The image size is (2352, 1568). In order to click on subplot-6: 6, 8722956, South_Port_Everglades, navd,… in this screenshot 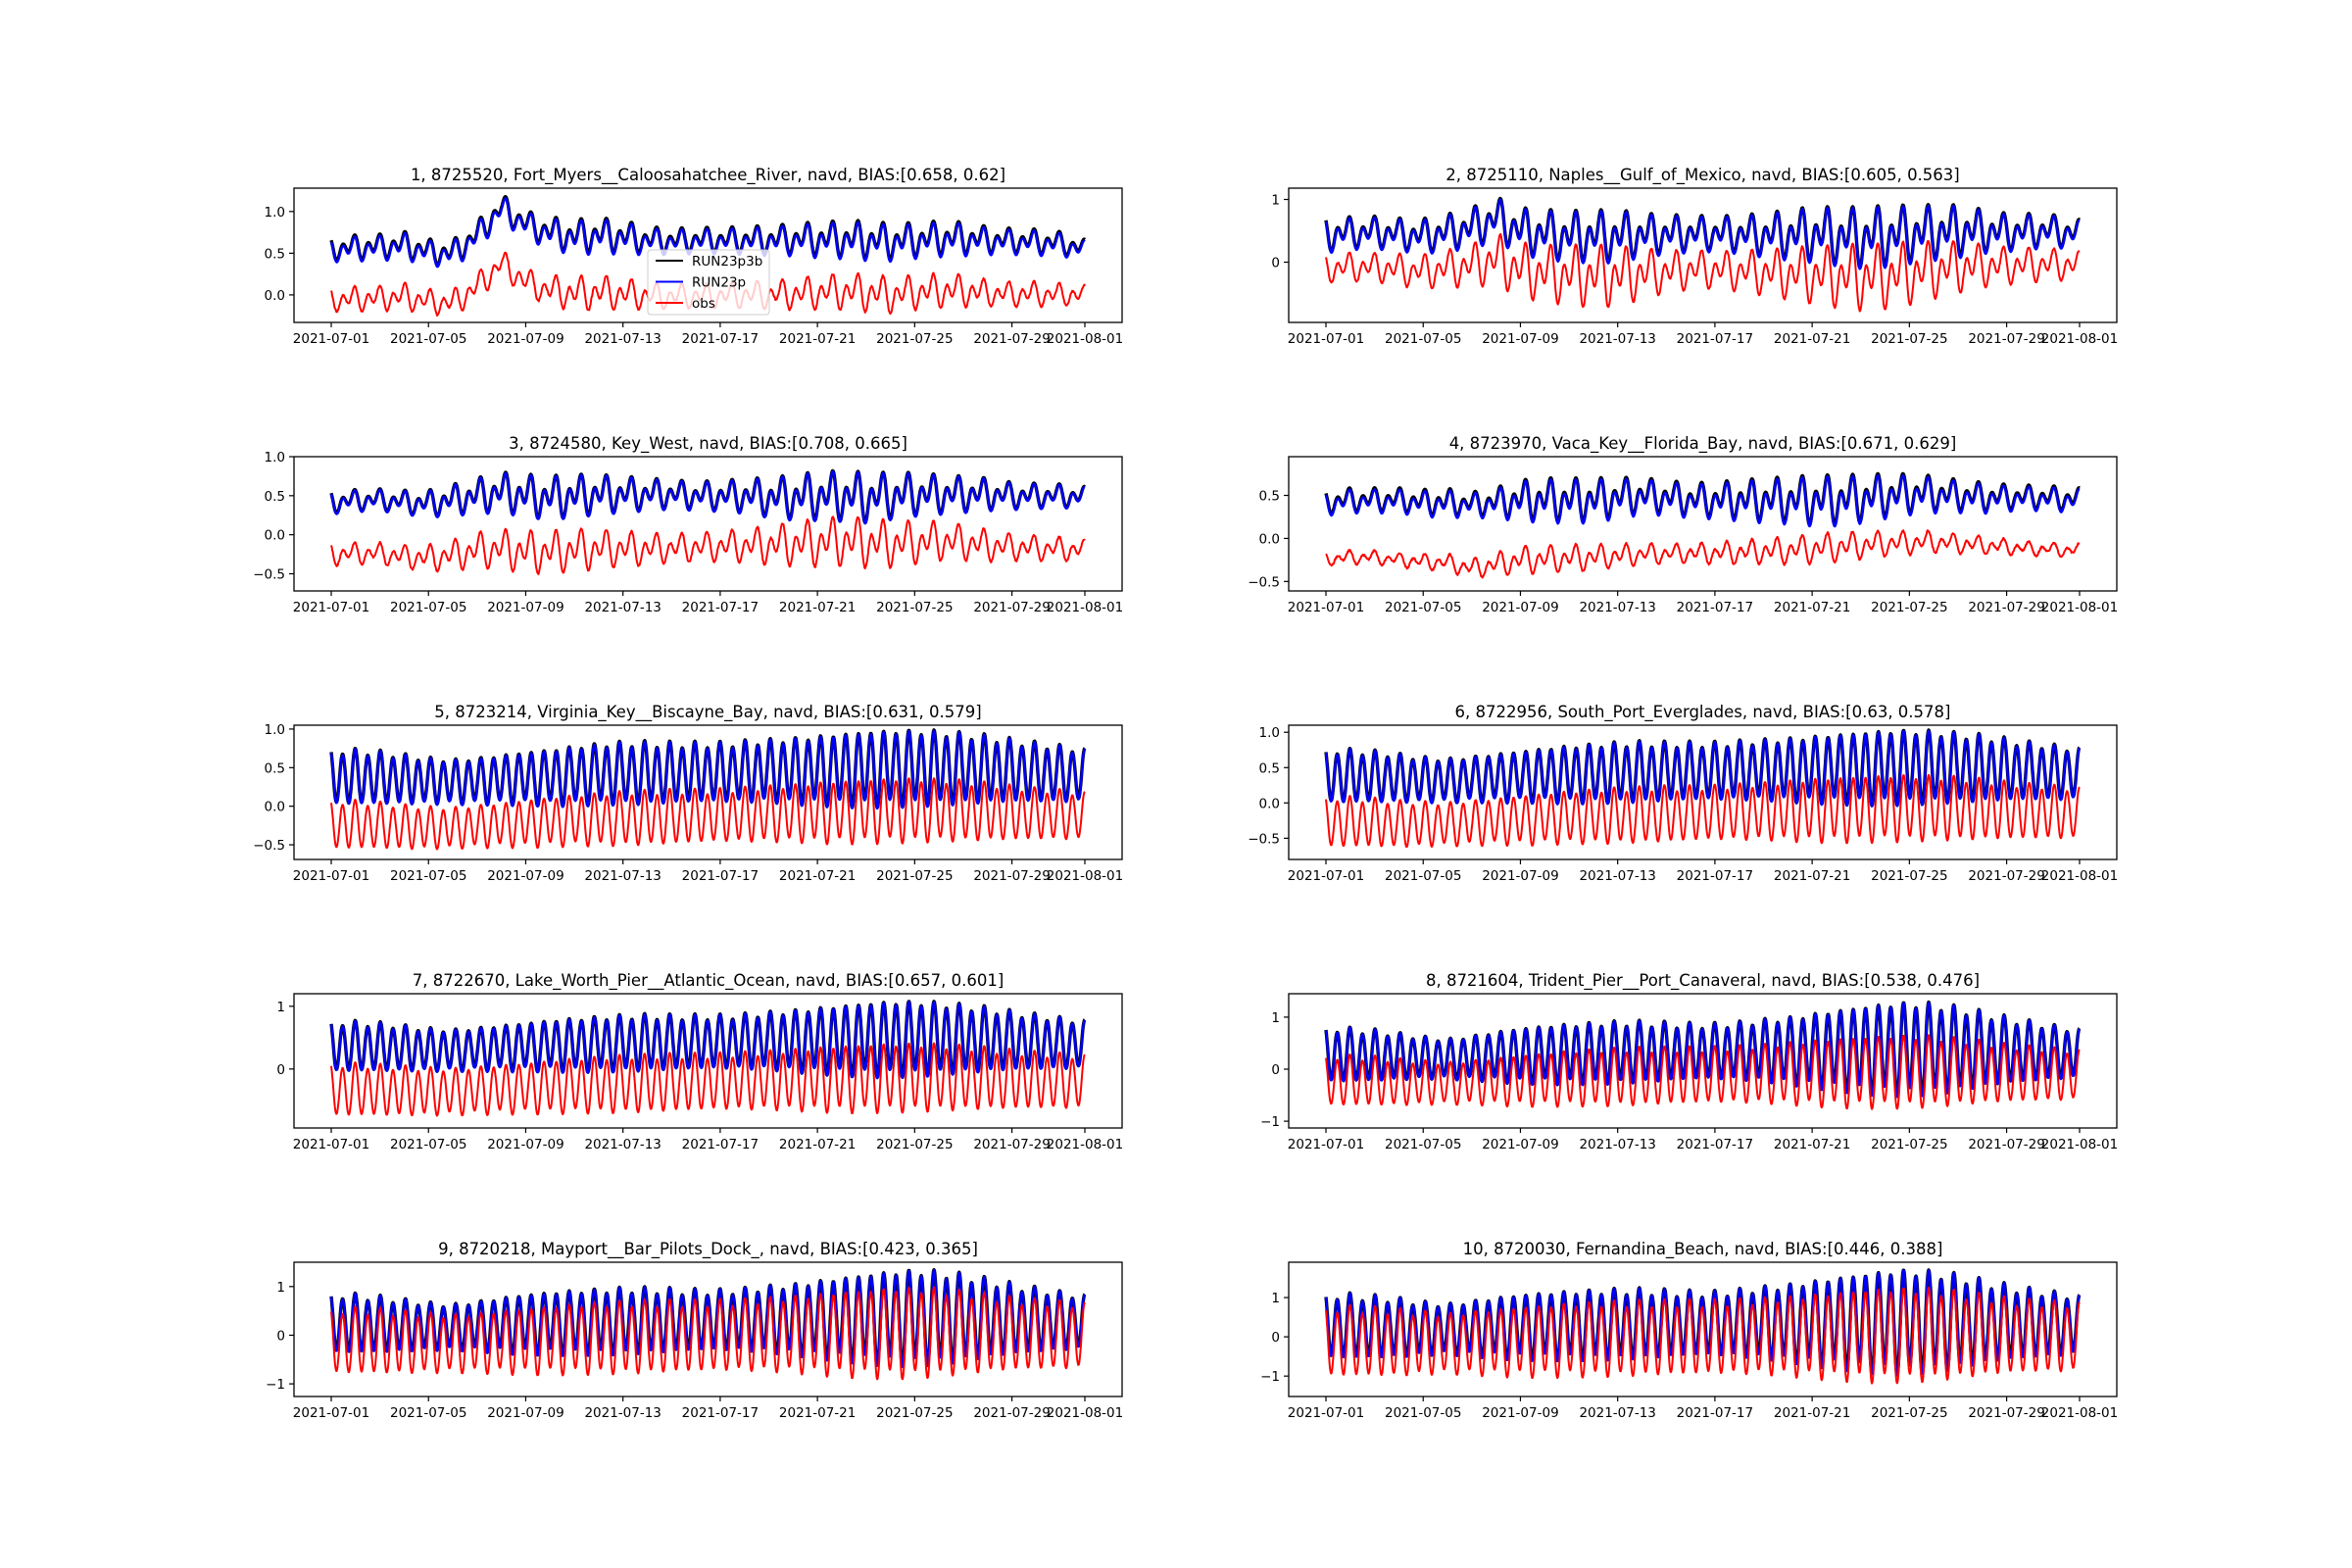, I will do `click(1683, 793)`.